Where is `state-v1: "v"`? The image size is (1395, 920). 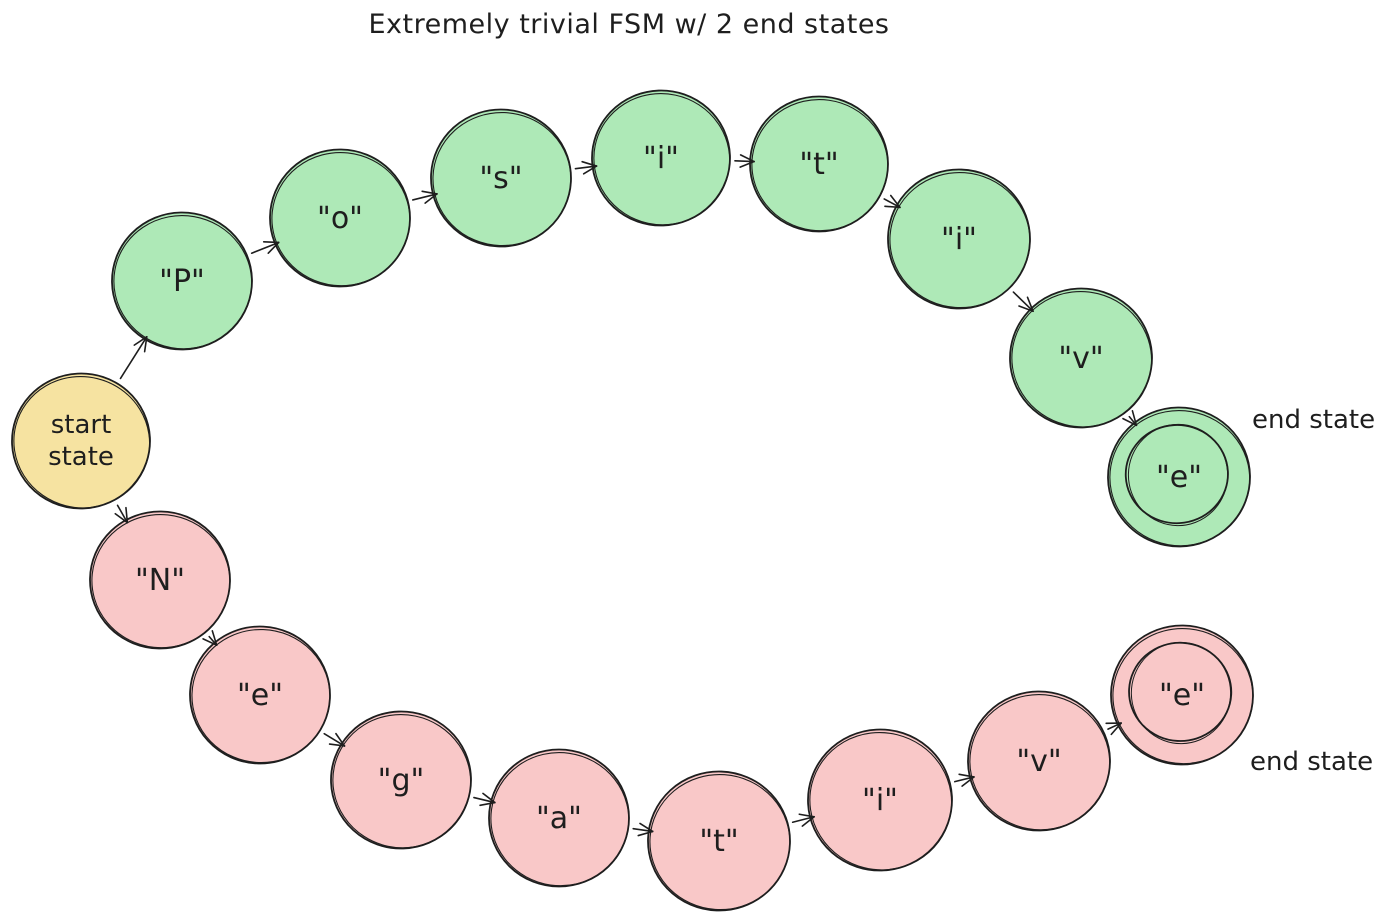 state-v1: "v" is located at coordinates (1081, 358).